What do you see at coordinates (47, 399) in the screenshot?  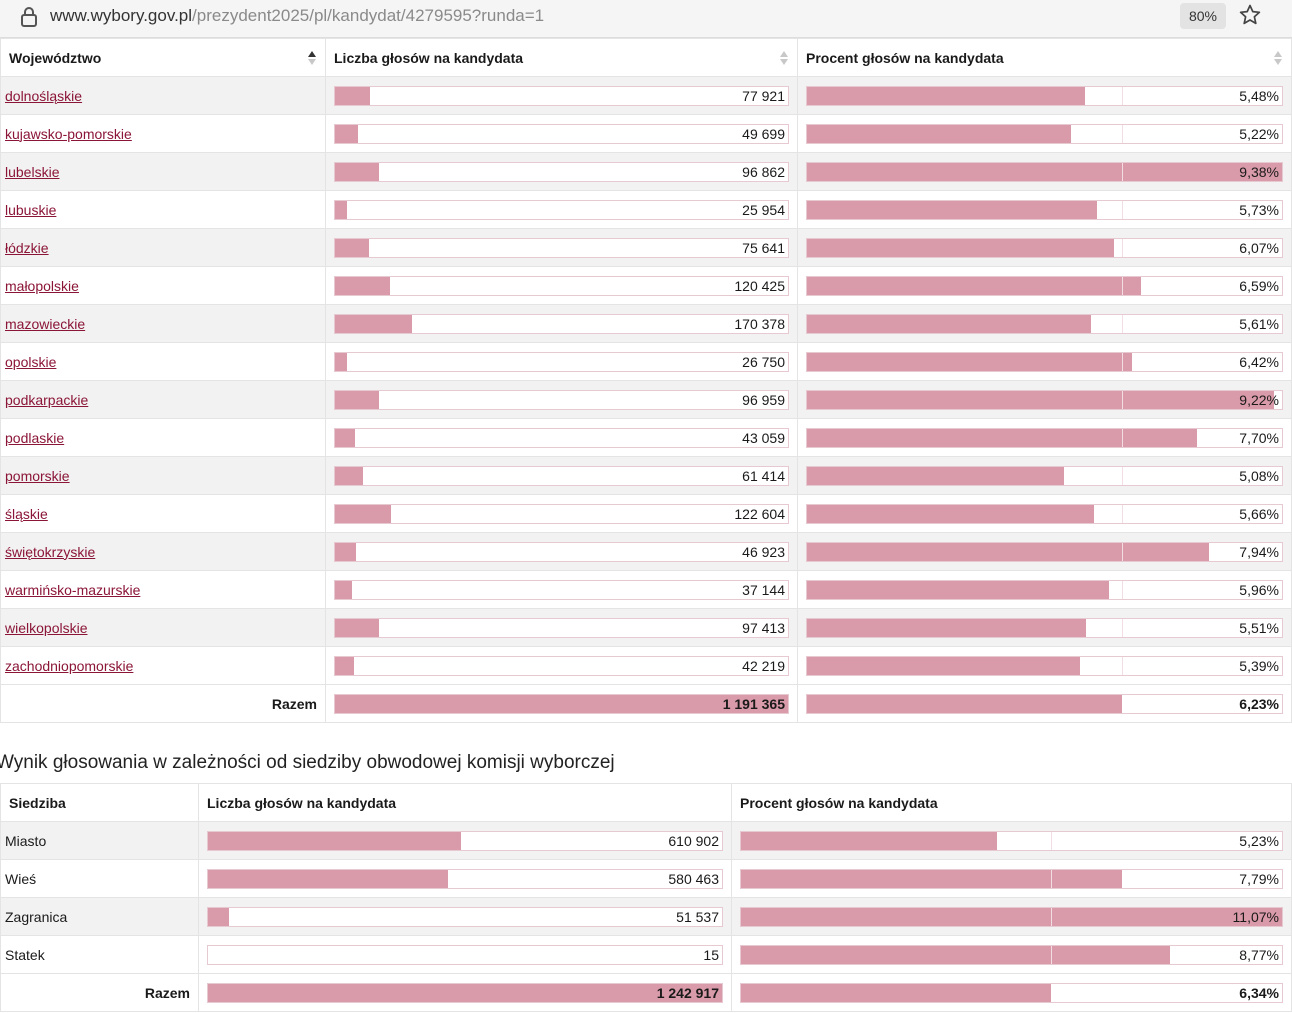 I see `region-link: podkarpackie` at bounding box center [47, 399].